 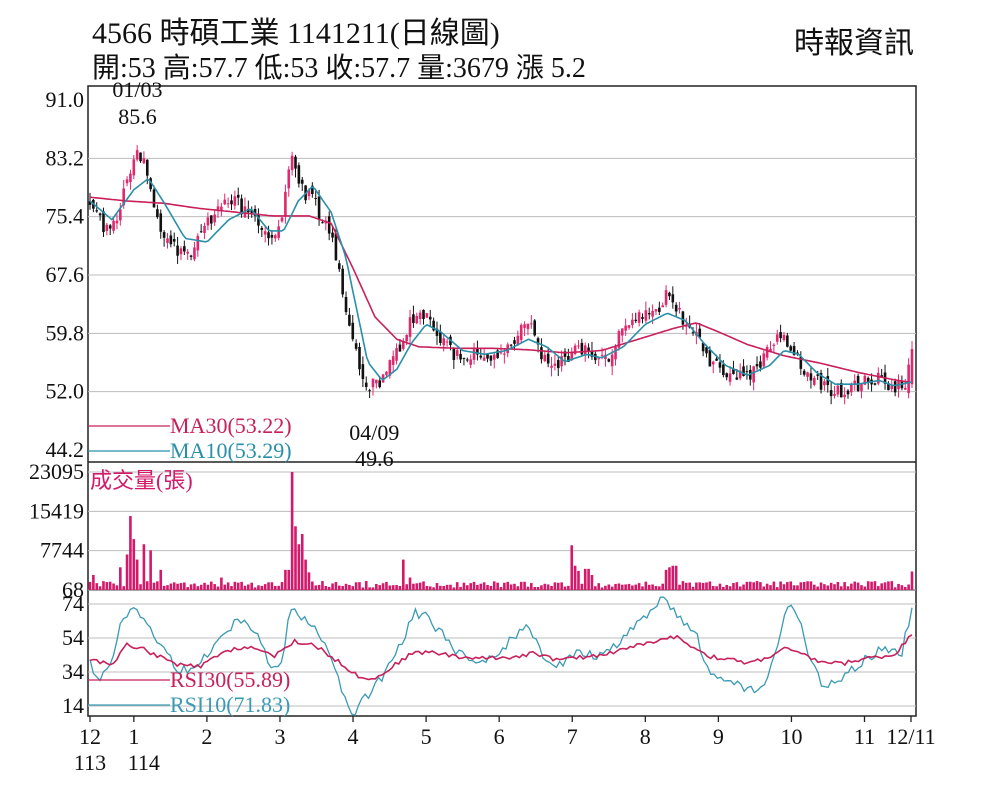 What do you see at coordinates (141, 480) in the screenshot?
I see `volume-panel-title: 成交量(張)` at bounding box center [141, 480].